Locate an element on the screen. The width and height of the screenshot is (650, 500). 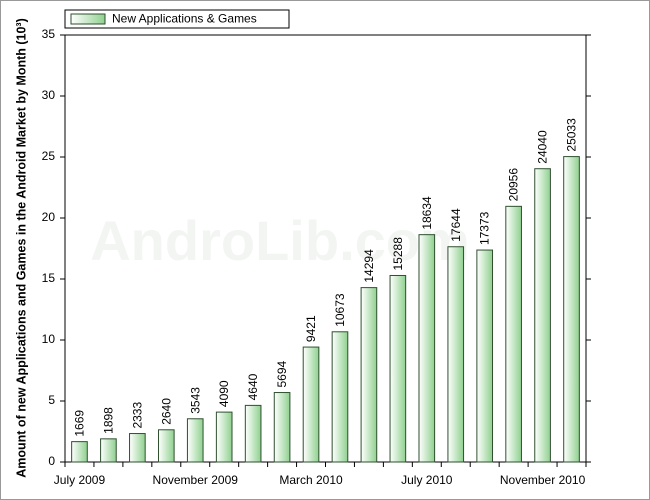
y-tick-label: 15 is located at coordinates (49, 278).